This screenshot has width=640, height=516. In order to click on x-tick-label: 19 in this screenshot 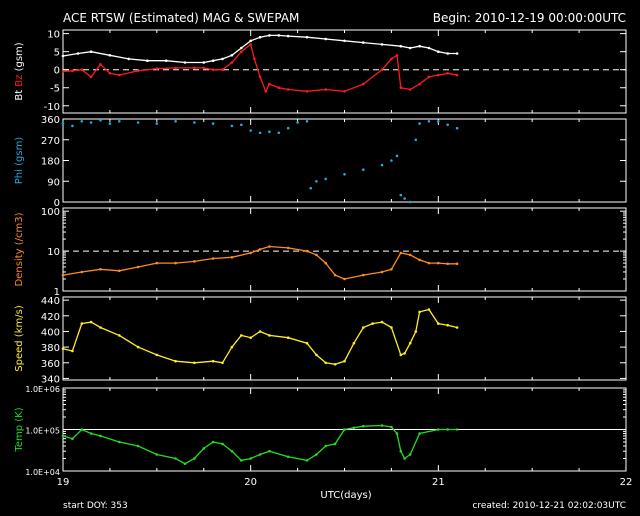, I will do `click(63, 482)`.